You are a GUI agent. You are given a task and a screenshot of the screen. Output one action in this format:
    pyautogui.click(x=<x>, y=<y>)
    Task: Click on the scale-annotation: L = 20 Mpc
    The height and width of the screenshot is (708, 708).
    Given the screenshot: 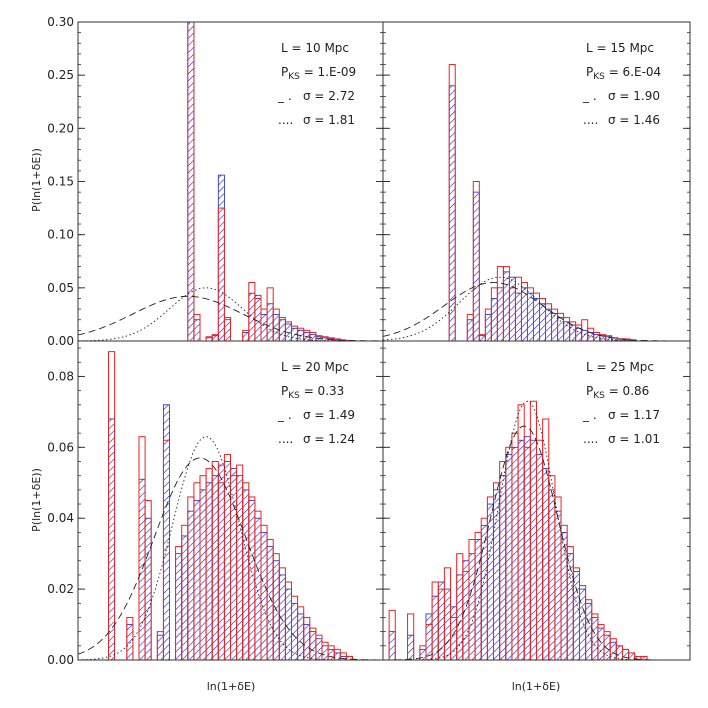 What is the action you would take?
    pyautogui.click(x=315, y=367)
    